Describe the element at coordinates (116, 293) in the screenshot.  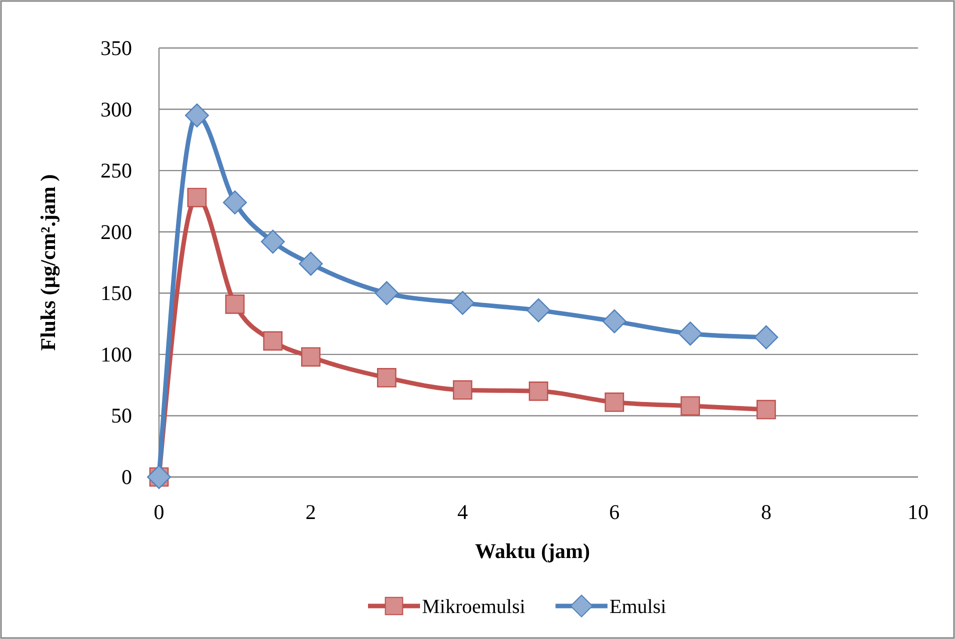
I see `y-tick-label: 150` at that location.